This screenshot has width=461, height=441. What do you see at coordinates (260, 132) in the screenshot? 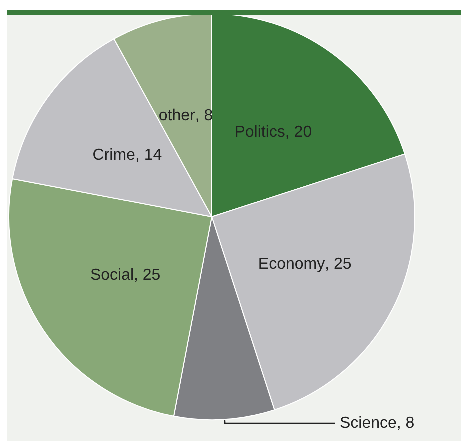
I see `slice-label: Politics` at bounding box center [260, 132].